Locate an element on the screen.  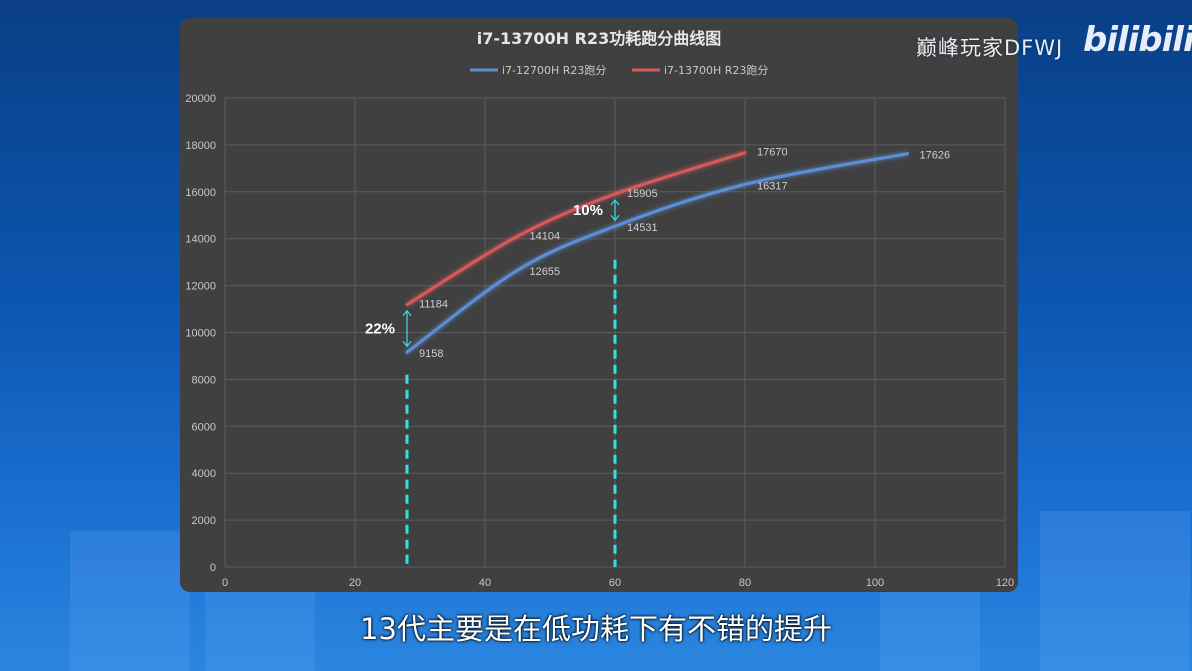
x-tick-label: 0 is located at coordinates (225, 583).